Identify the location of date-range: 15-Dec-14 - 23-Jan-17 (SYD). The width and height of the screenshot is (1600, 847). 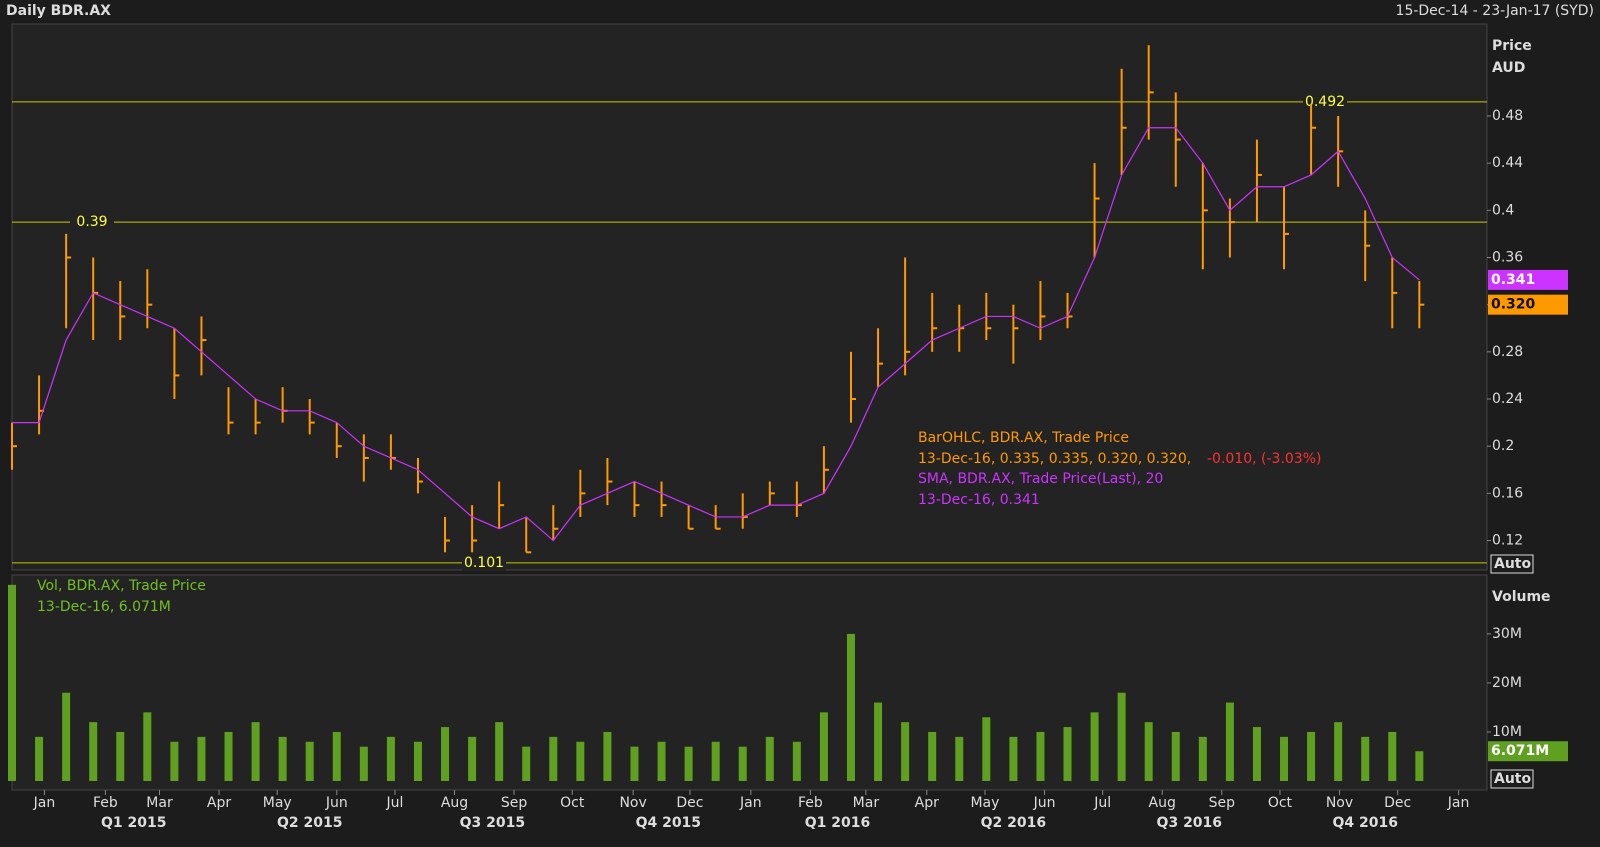
(1495, 11).